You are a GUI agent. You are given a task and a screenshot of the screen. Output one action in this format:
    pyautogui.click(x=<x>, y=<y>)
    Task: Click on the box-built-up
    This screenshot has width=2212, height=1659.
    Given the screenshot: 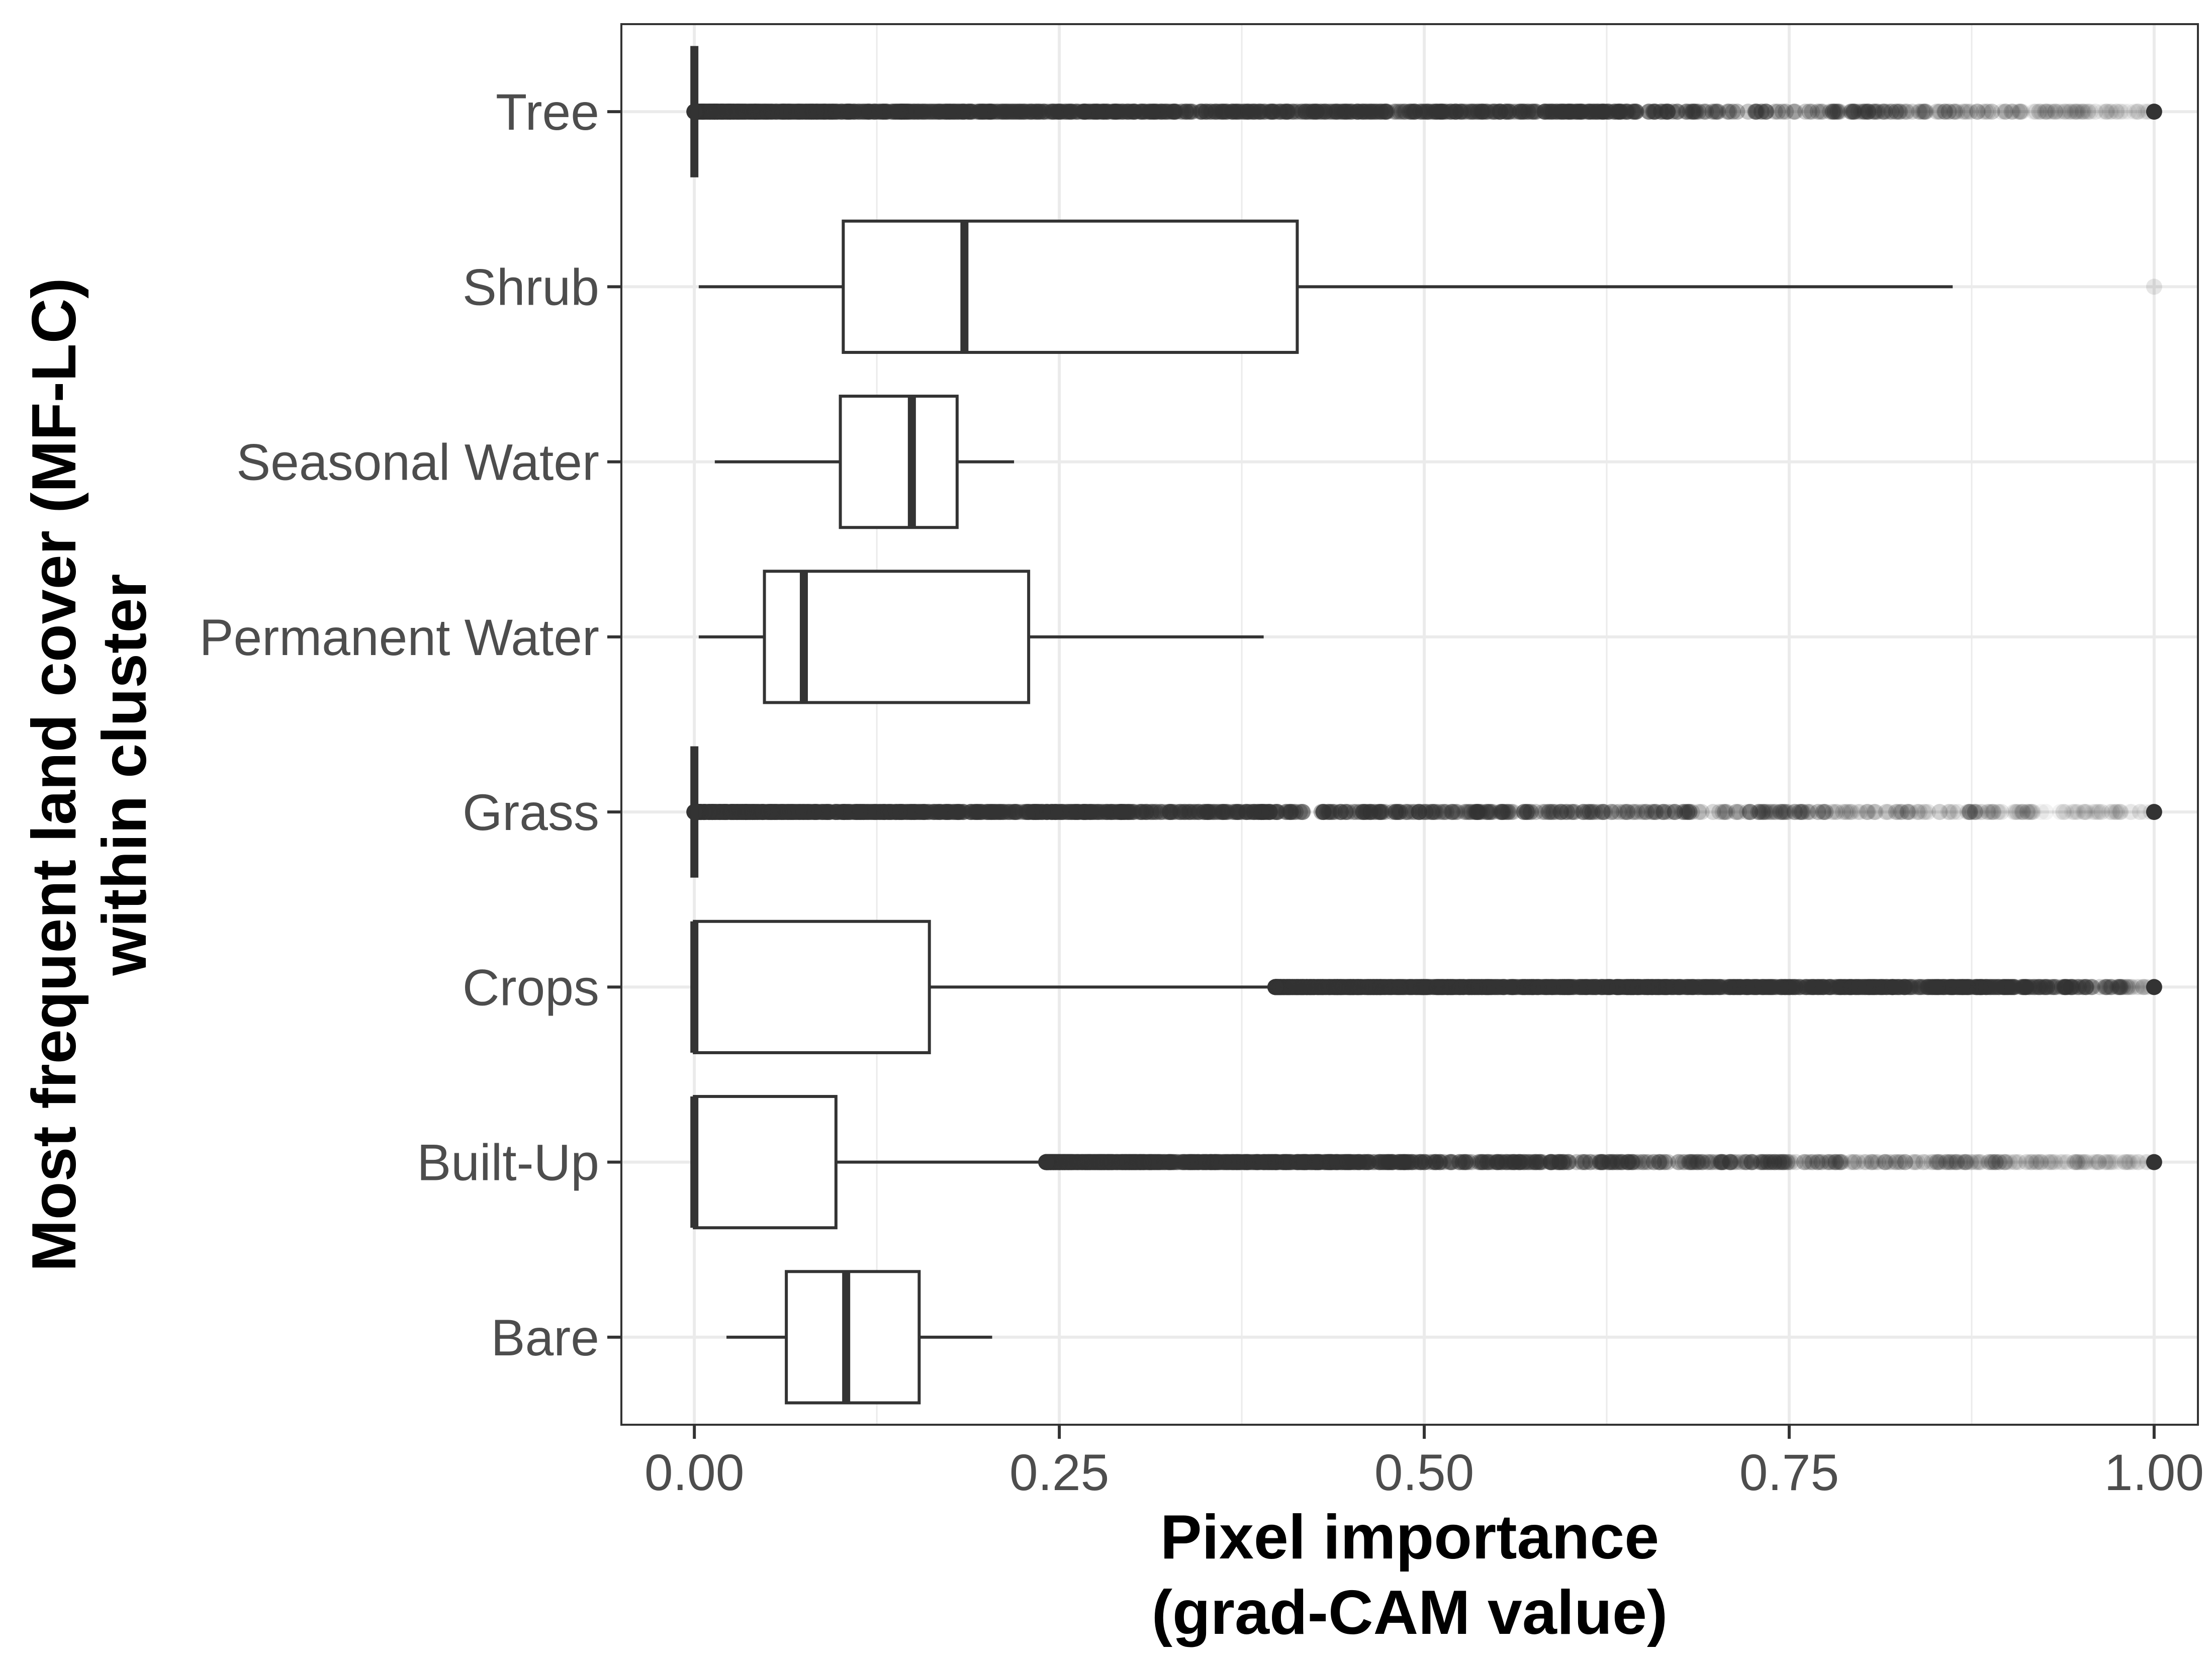 What is the action you would take?
    pyautogui.click(x=1426, y=1162)
    